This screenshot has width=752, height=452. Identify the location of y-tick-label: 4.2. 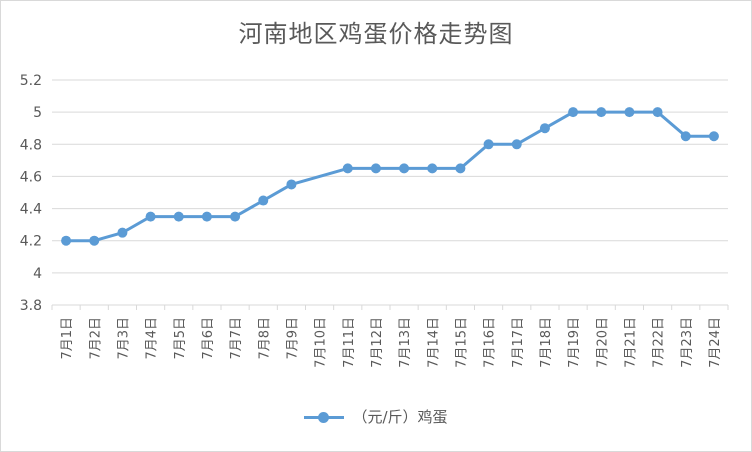
(31, 242).